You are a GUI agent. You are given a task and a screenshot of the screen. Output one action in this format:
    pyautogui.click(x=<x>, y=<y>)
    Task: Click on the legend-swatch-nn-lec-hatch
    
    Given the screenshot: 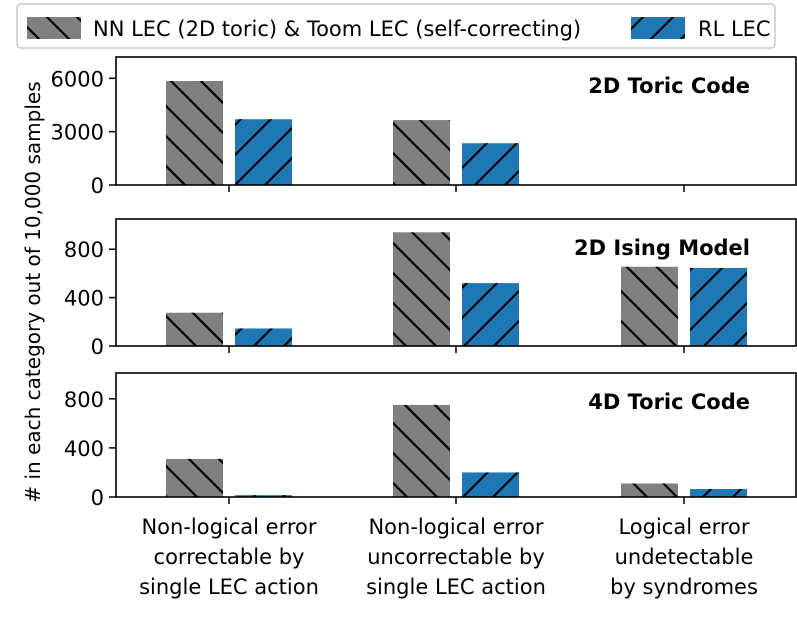 What is the action you would take?
    pyautogui.click(x=54, y=28)
    